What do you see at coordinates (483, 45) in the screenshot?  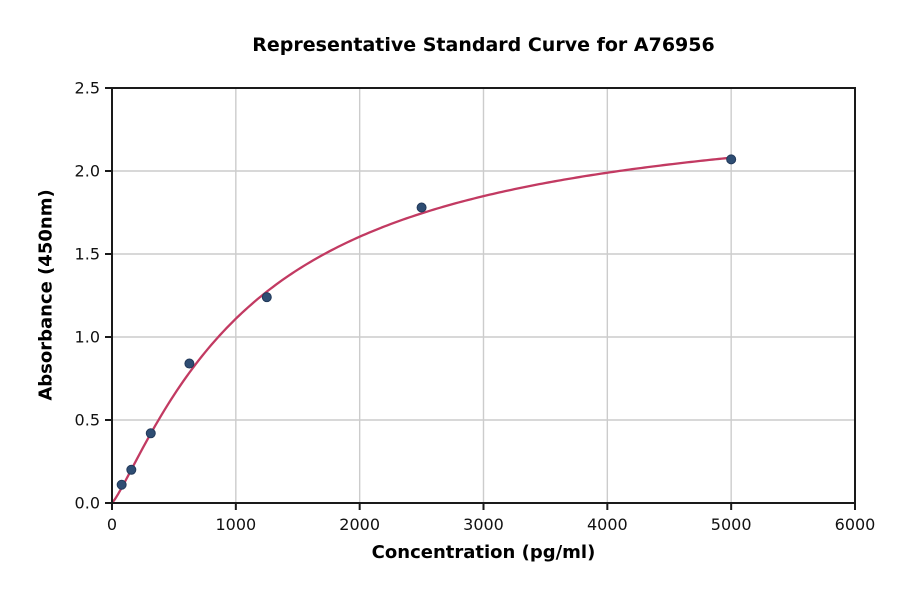 I see `chart-title: Representative Standard Curve for A76956` at bounding box center [483, 45].